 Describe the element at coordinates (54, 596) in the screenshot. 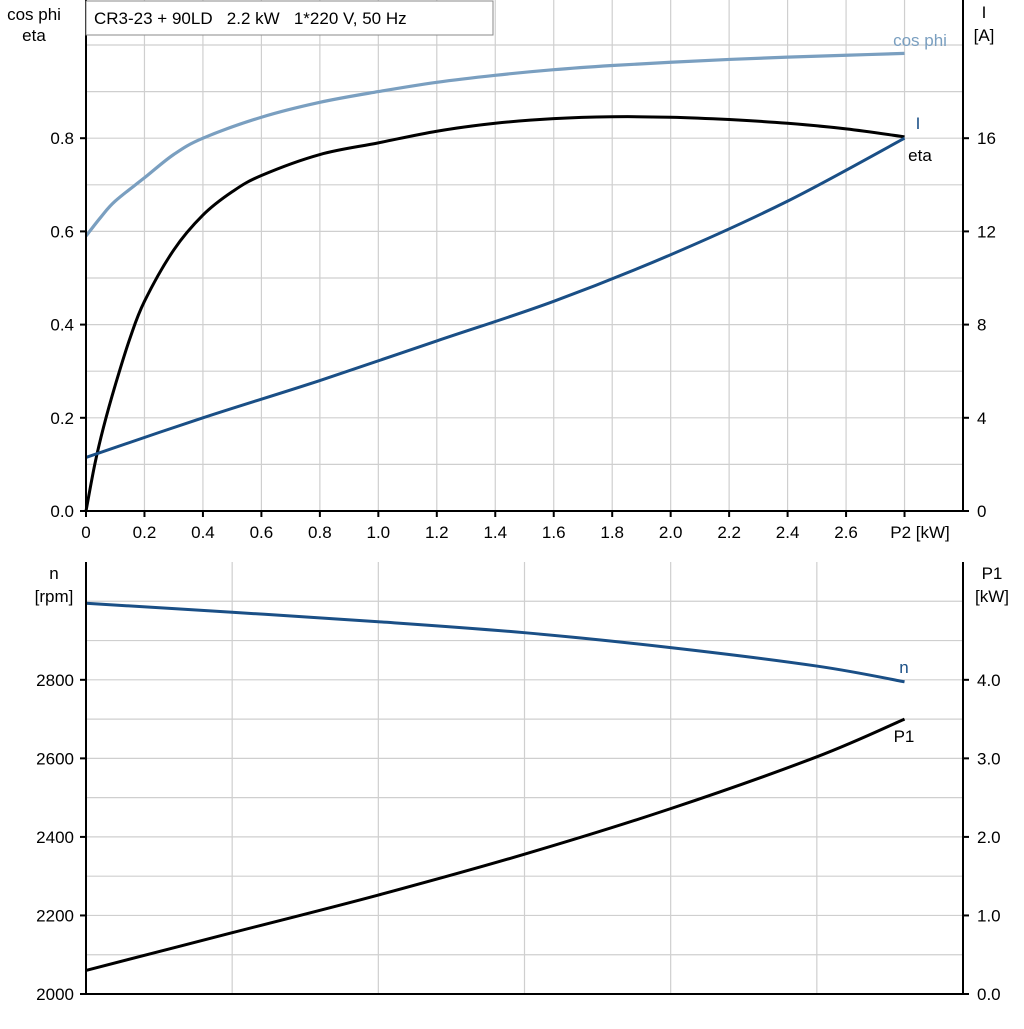

I see `bottom-left-ylabel-2: [rpm]` at that location.